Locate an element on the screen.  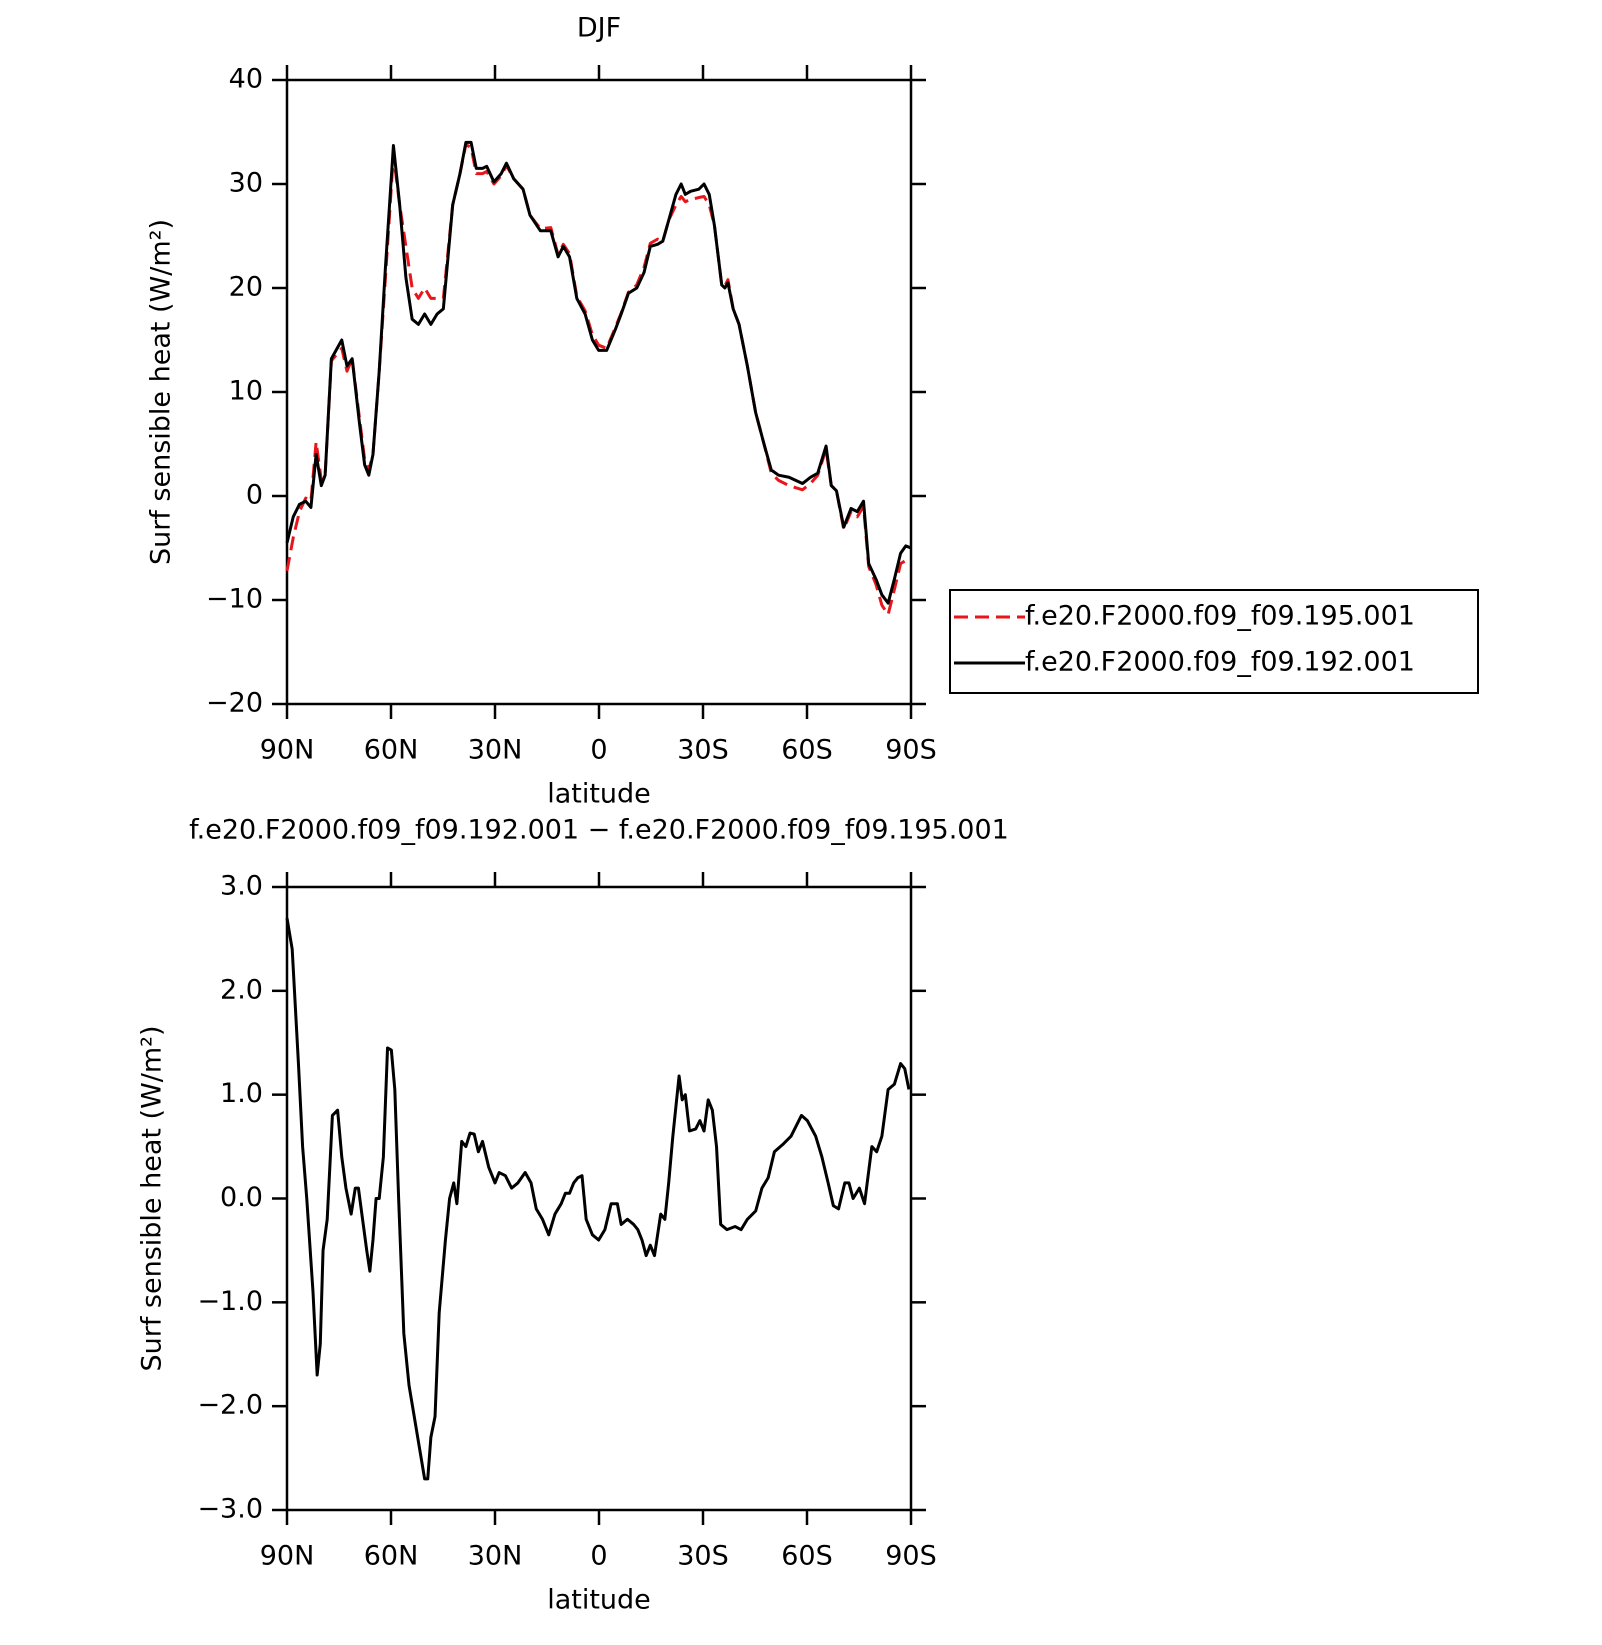
y-tick-label: 0 is located at coordinates (254, 495).